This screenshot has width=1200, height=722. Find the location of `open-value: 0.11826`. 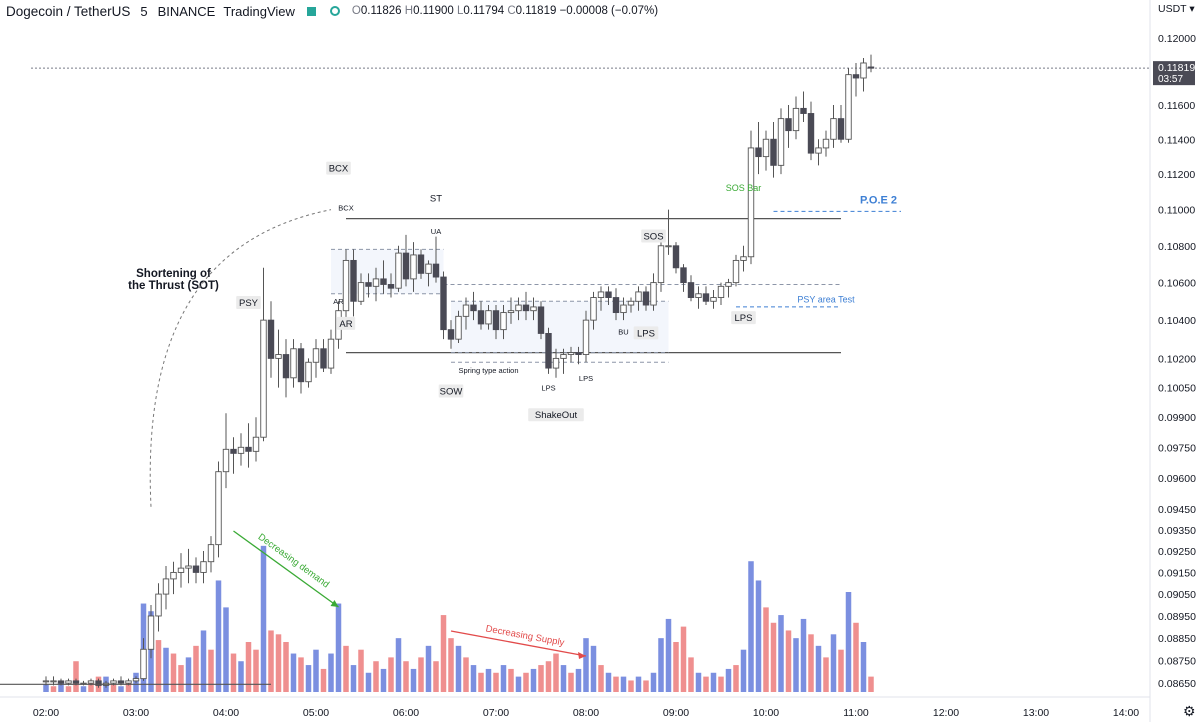

open-value: 0.11826 is located at coordinates (381, 11).